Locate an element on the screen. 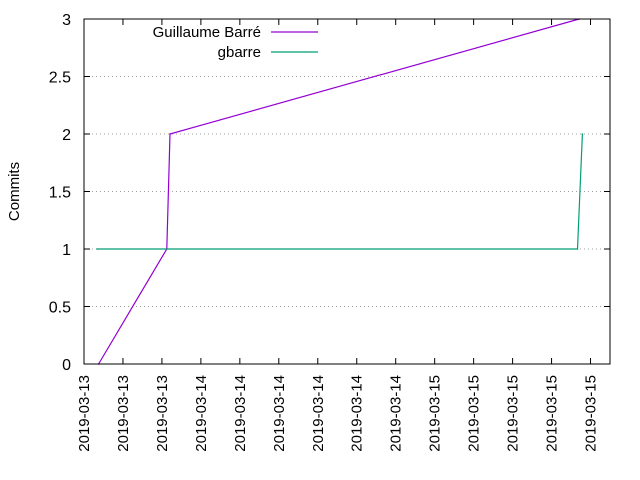  y-axis-label: Commits is located at coordinates (14, 191).